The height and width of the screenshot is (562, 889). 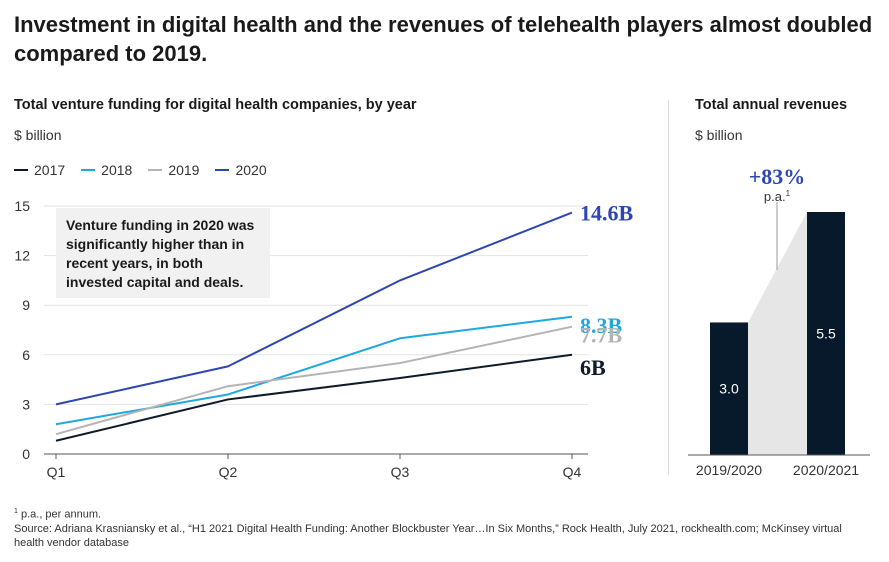 I want to click on end-label-2018: 8.3B, so click(x=601, y=325).